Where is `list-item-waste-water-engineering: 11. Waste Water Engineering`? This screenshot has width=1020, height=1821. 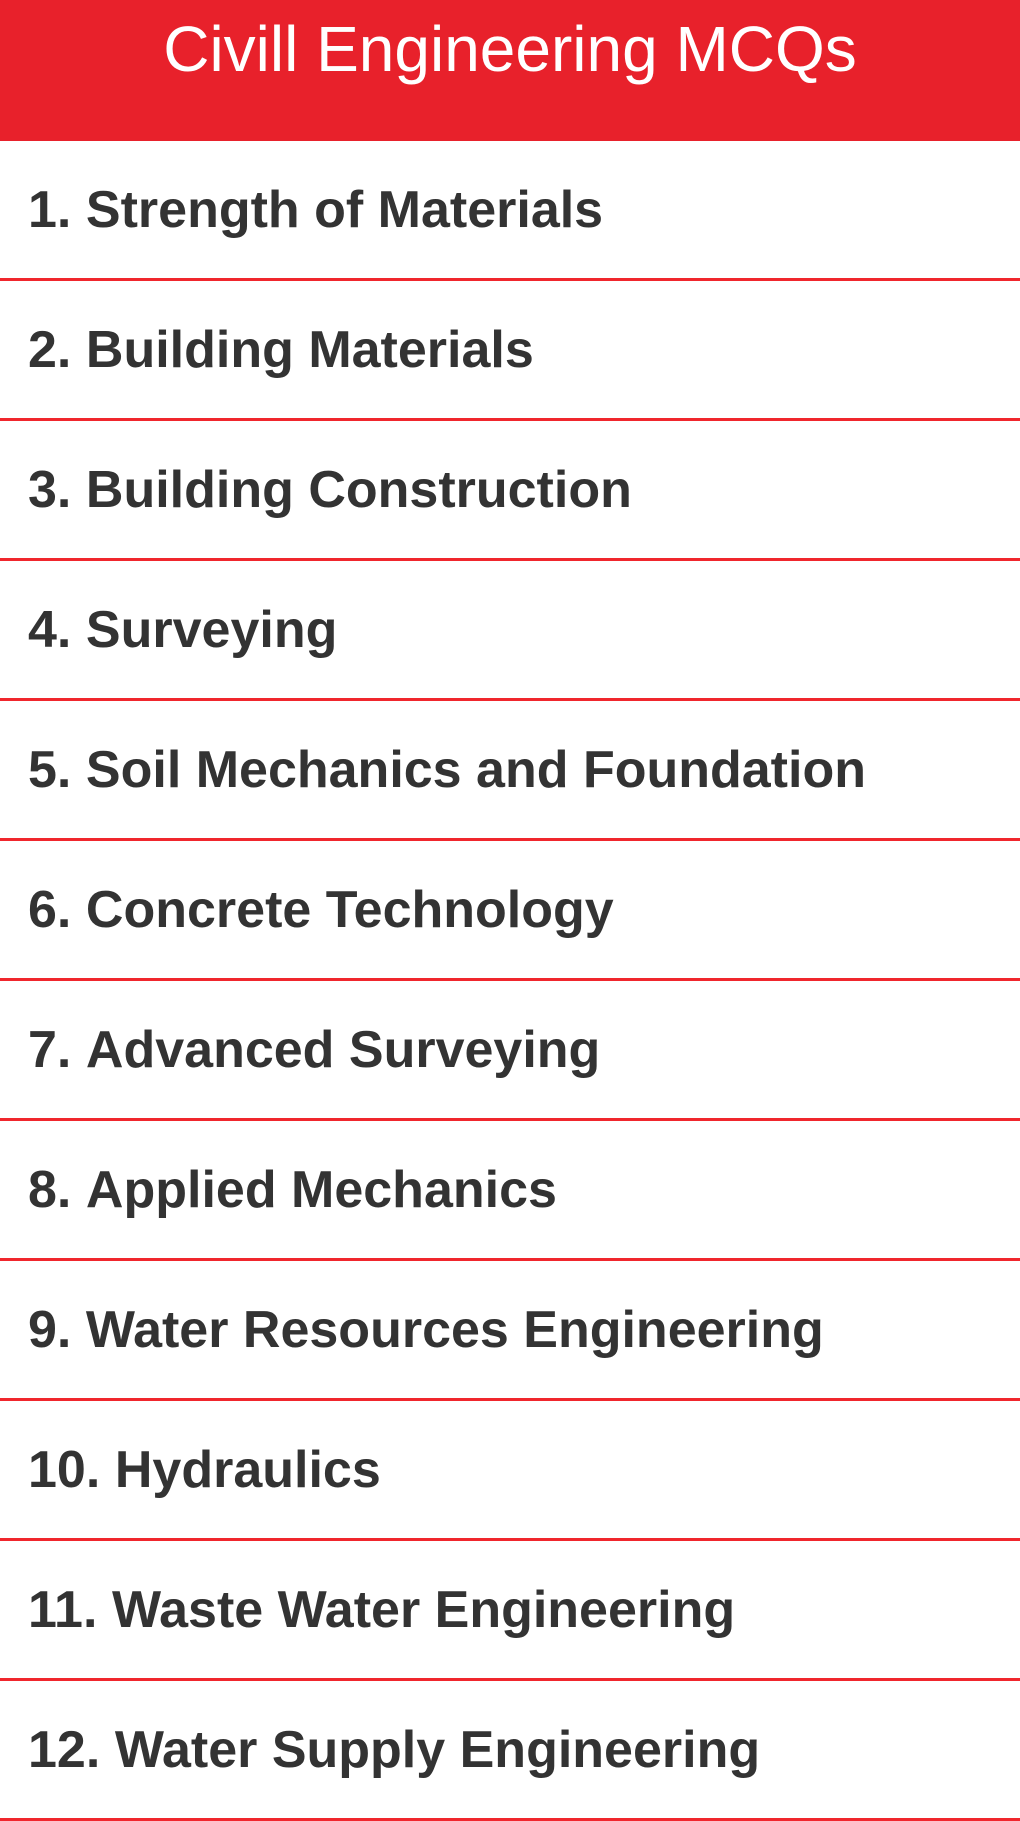
list-item-waste-water-engineering: 11. Waste Water Engineering is located at coordinates (510, 1611).